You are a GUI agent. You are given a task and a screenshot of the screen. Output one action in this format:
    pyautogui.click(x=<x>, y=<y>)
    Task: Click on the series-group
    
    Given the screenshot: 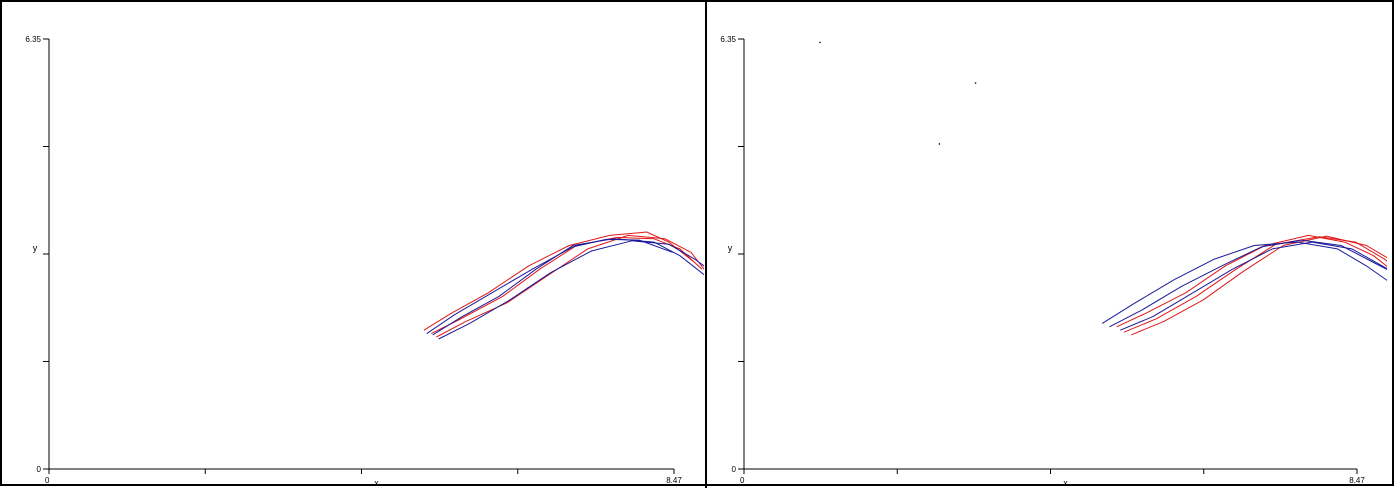 What is the action you would take?
    pyautogui.click(x=564, y=285)
    